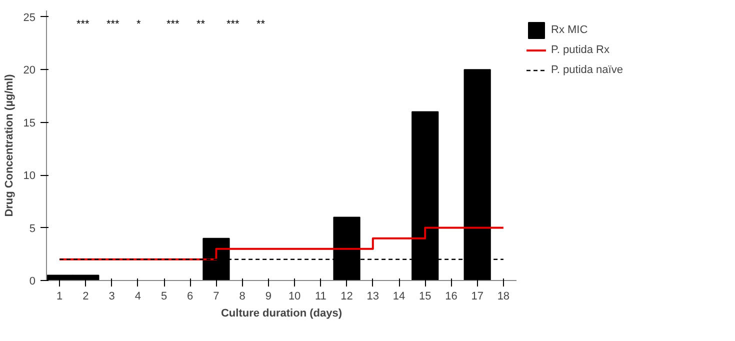  Describe the element at coordinates (29, 123) in the screenshot. I see `y-tick-label: 15` at that location.